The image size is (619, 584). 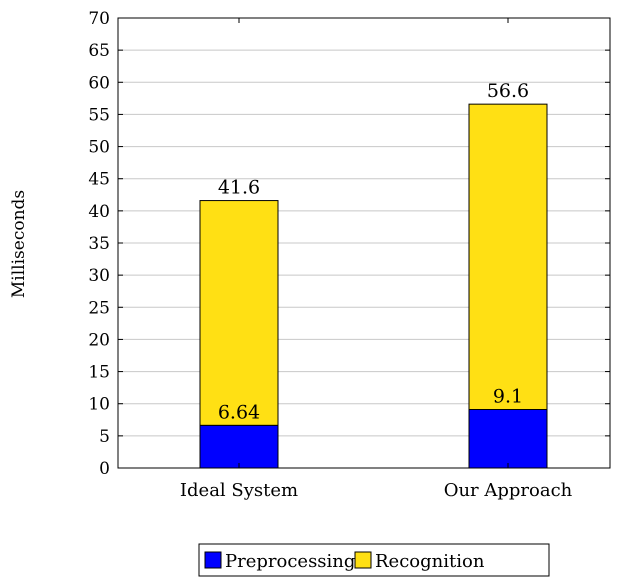 What do you see at coordinates (99, 405) in the screenshot?
I see `y-tick-label: 10` at bounding box center [99, 405].